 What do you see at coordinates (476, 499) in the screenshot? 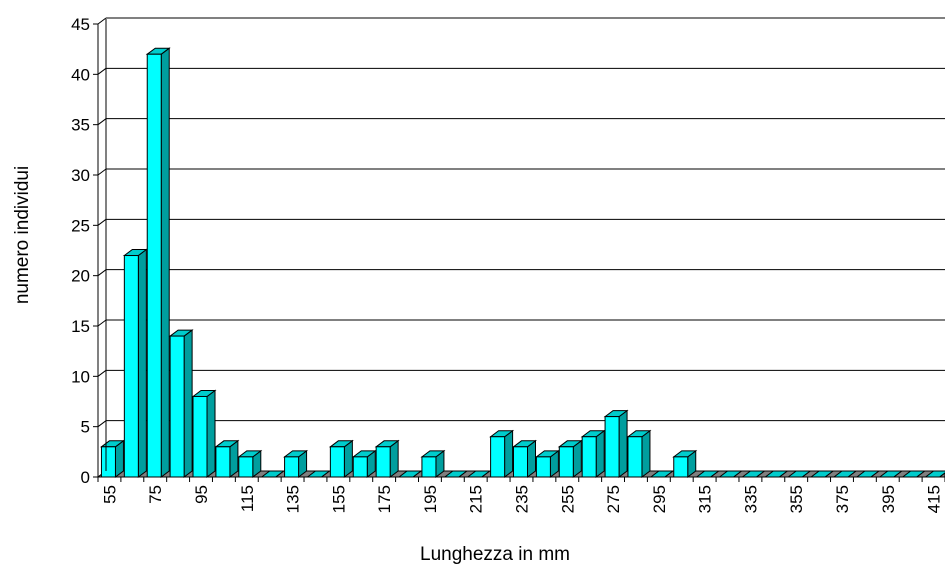
I see `x-tick-label: 215` at bounding box center [476, 499].